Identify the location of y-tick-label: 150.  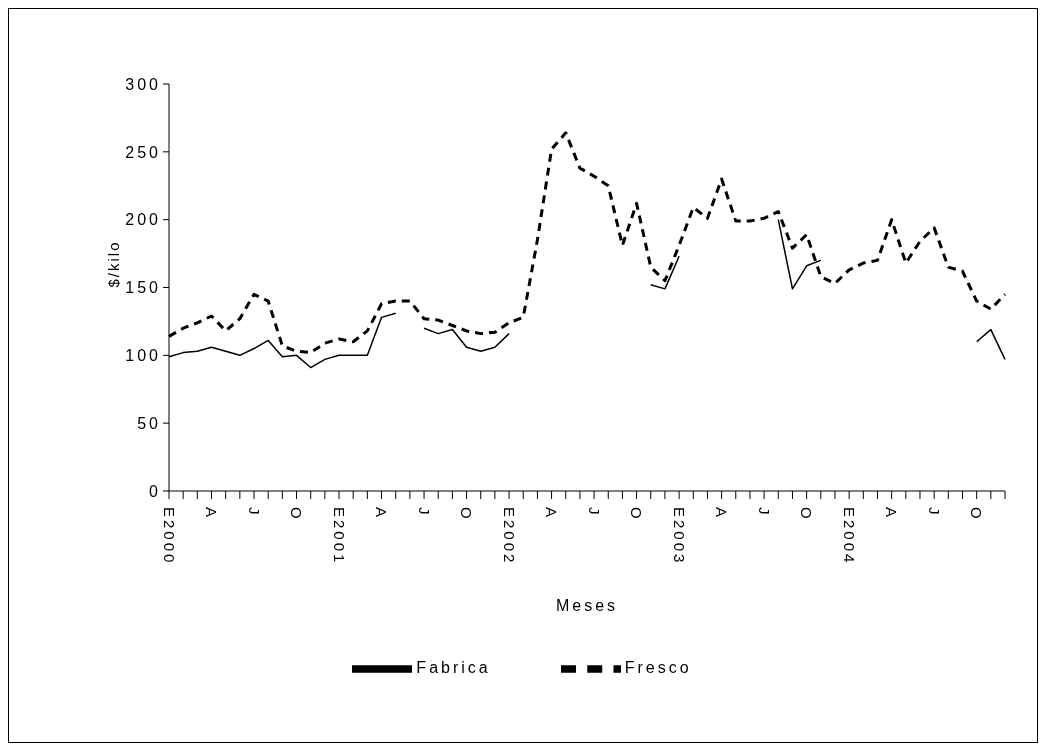
(143, 288).